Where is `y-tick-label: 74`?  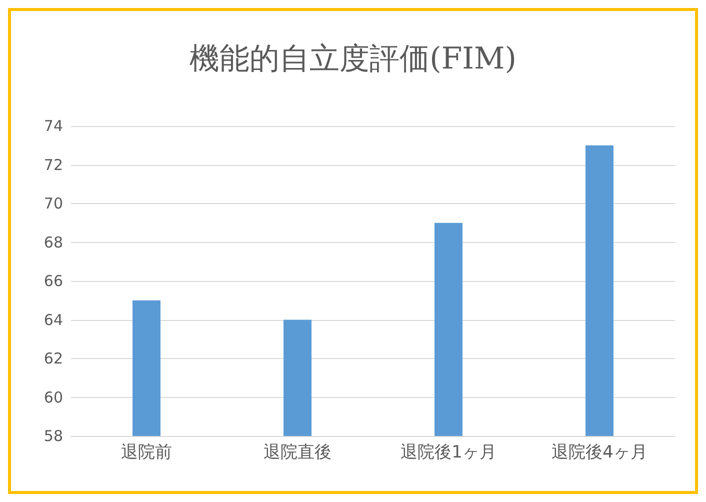
y-tick-label: 74 is located at coordinates (53, 126).